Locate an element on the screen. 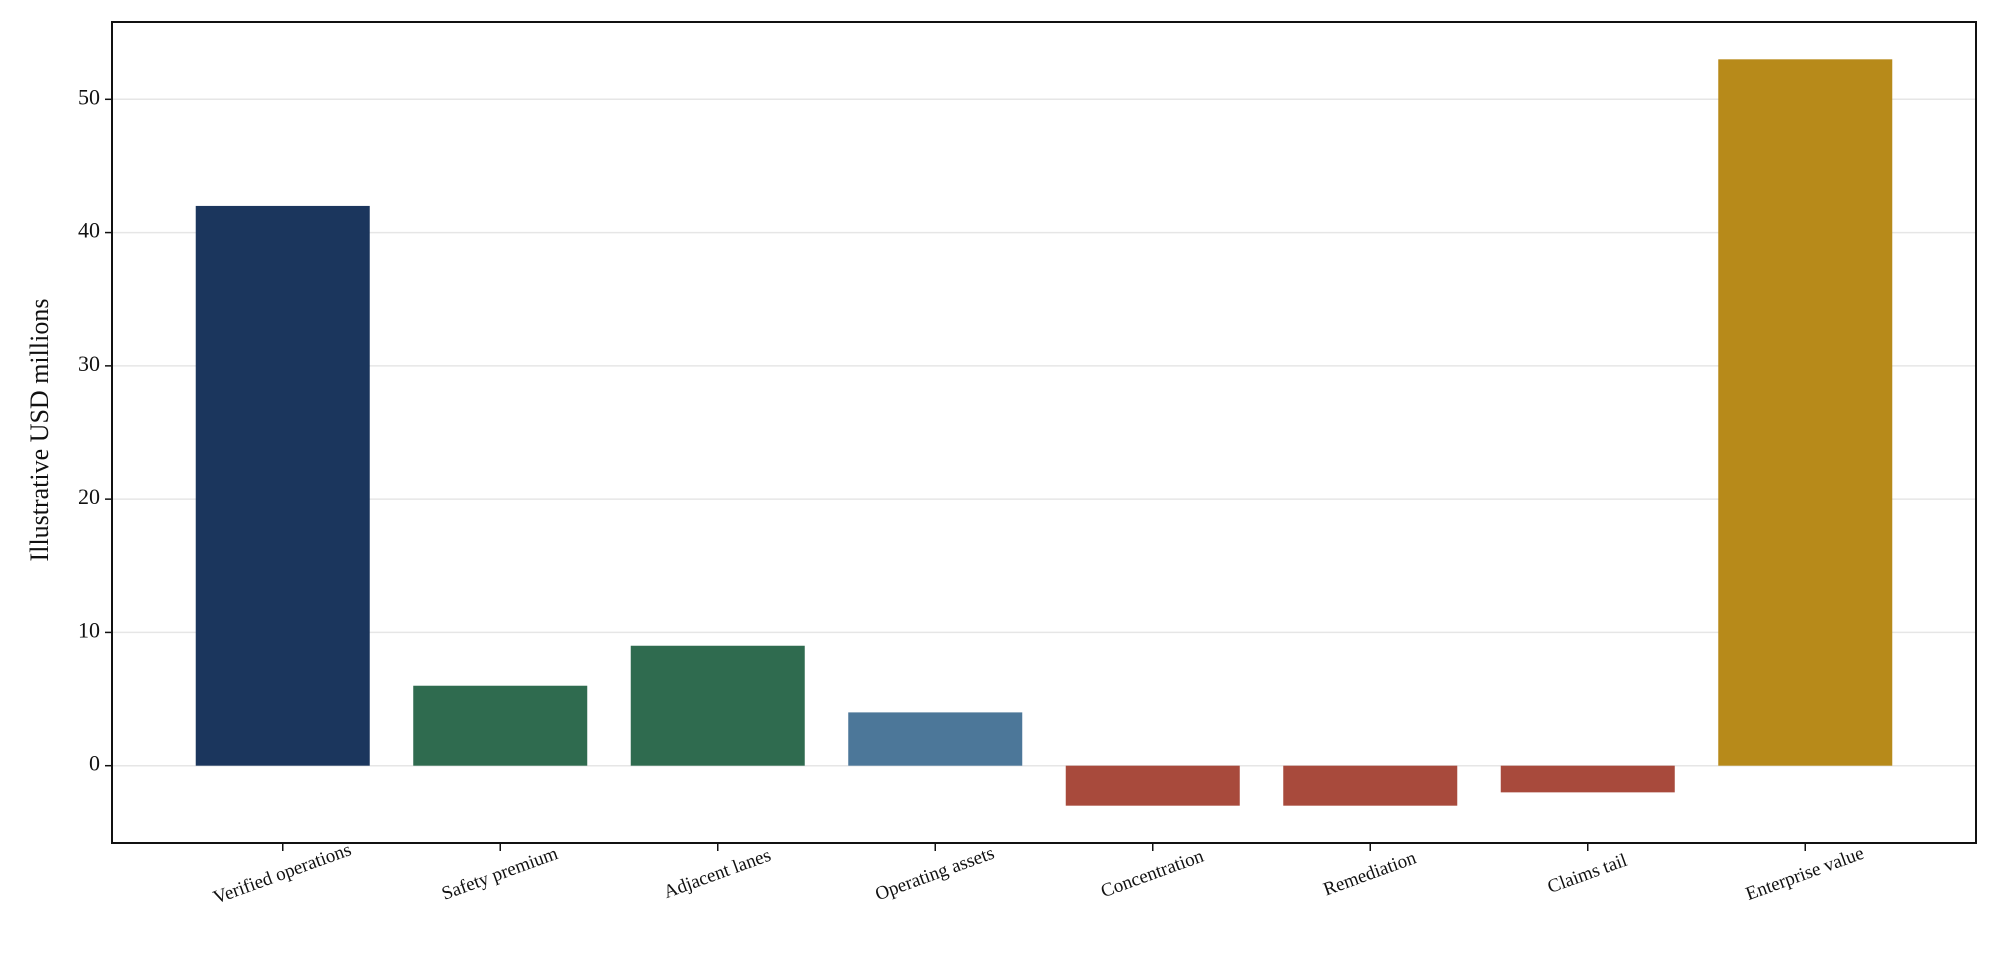  x-tick-label: Enterprise value is located at coordinates (1805, 874).